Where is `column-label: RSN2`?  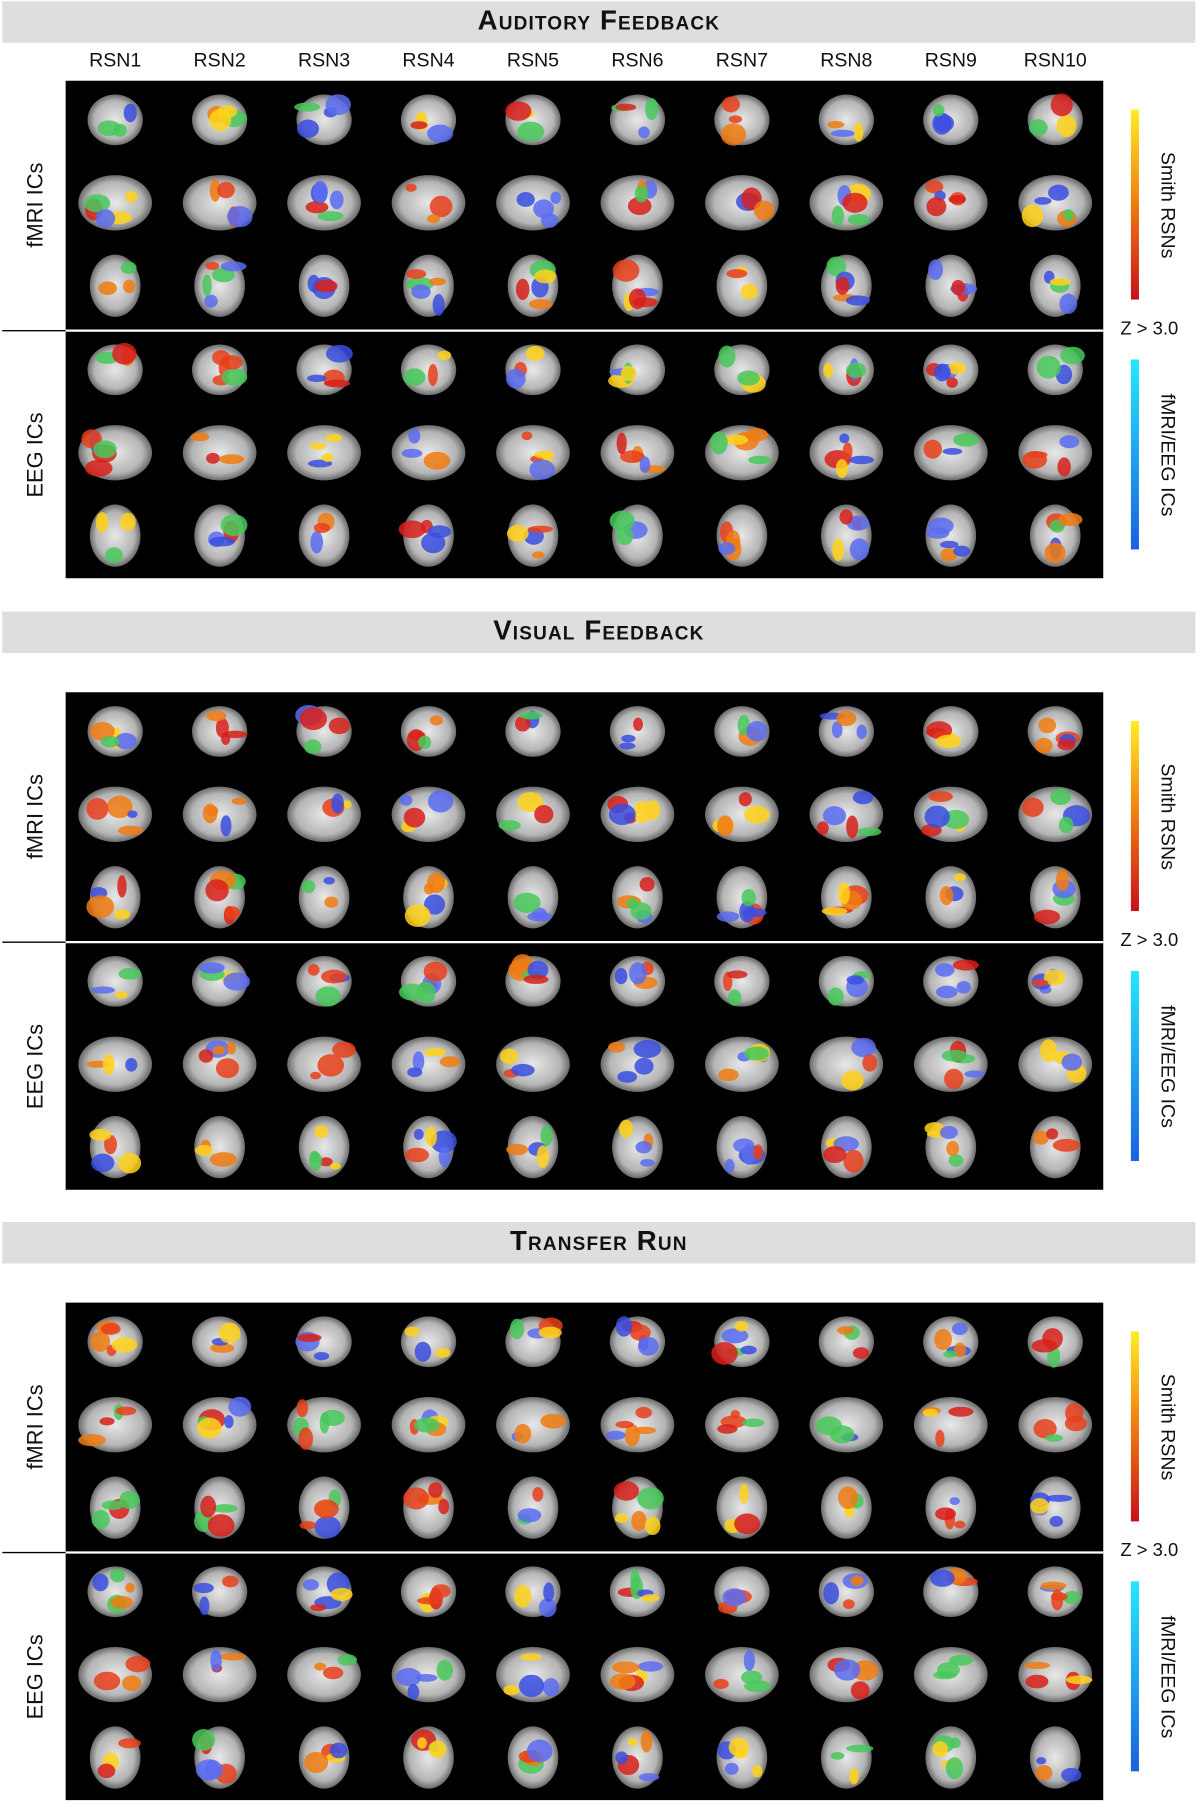 column-label: RSN2 is located at coordinates (220, 60).